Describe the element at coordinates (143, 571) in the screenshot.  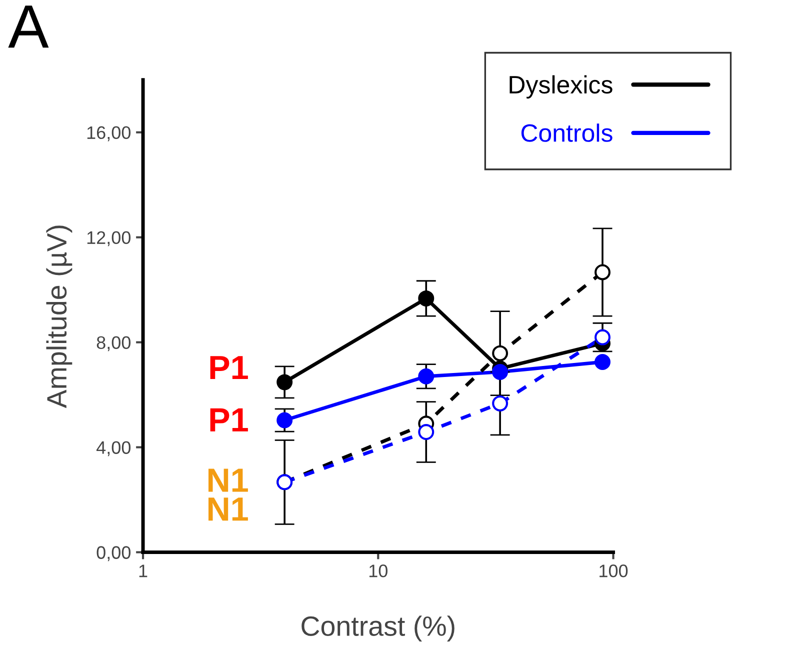
I see `x-tick-label: 1` at that location.